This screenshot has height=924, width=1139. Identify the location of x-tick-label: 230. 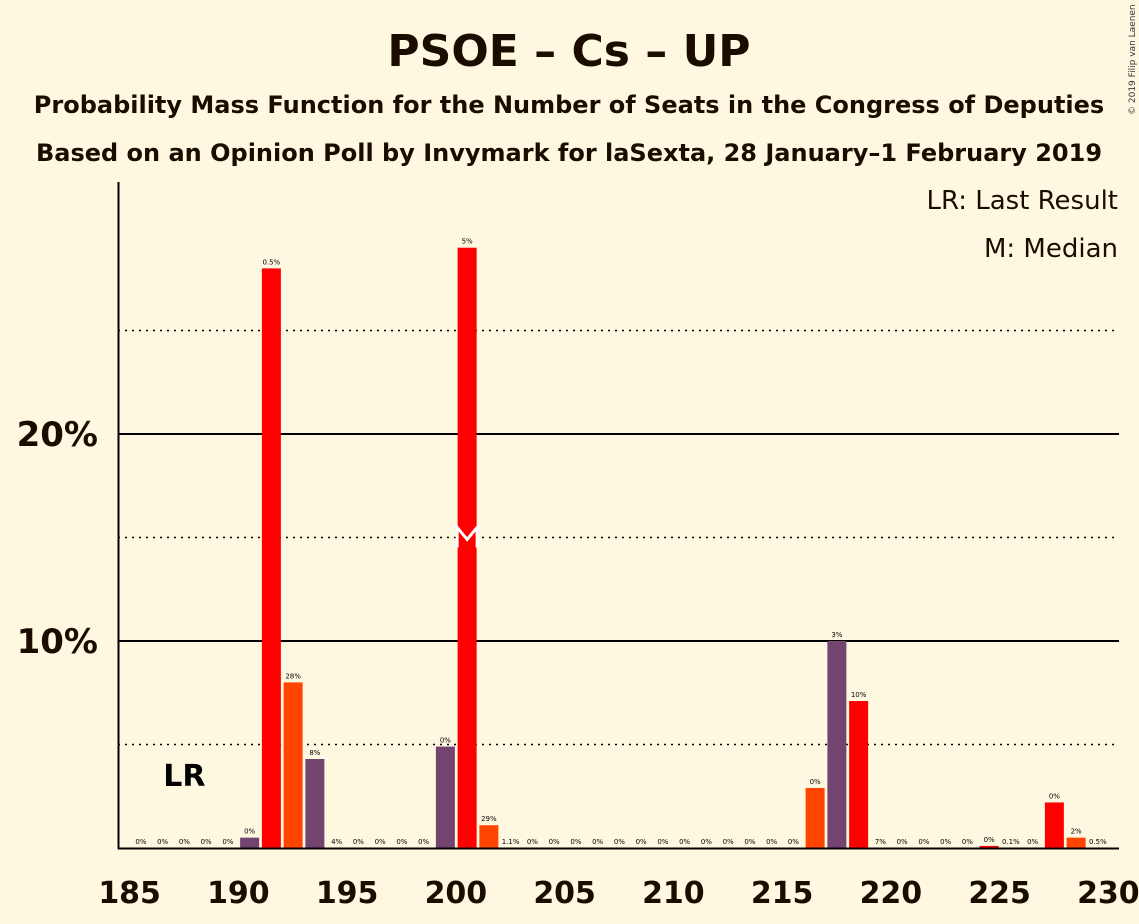
(1108, 893).